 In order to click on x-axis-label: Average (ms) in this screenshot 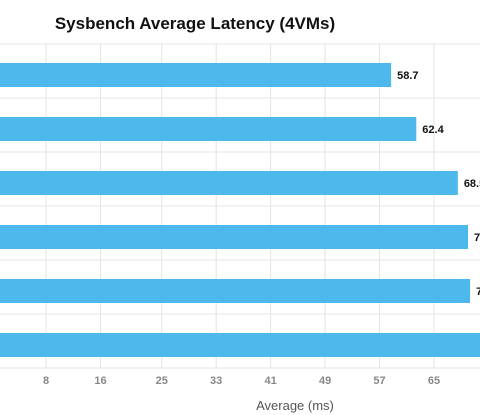, I will do `click(295, 405)`.